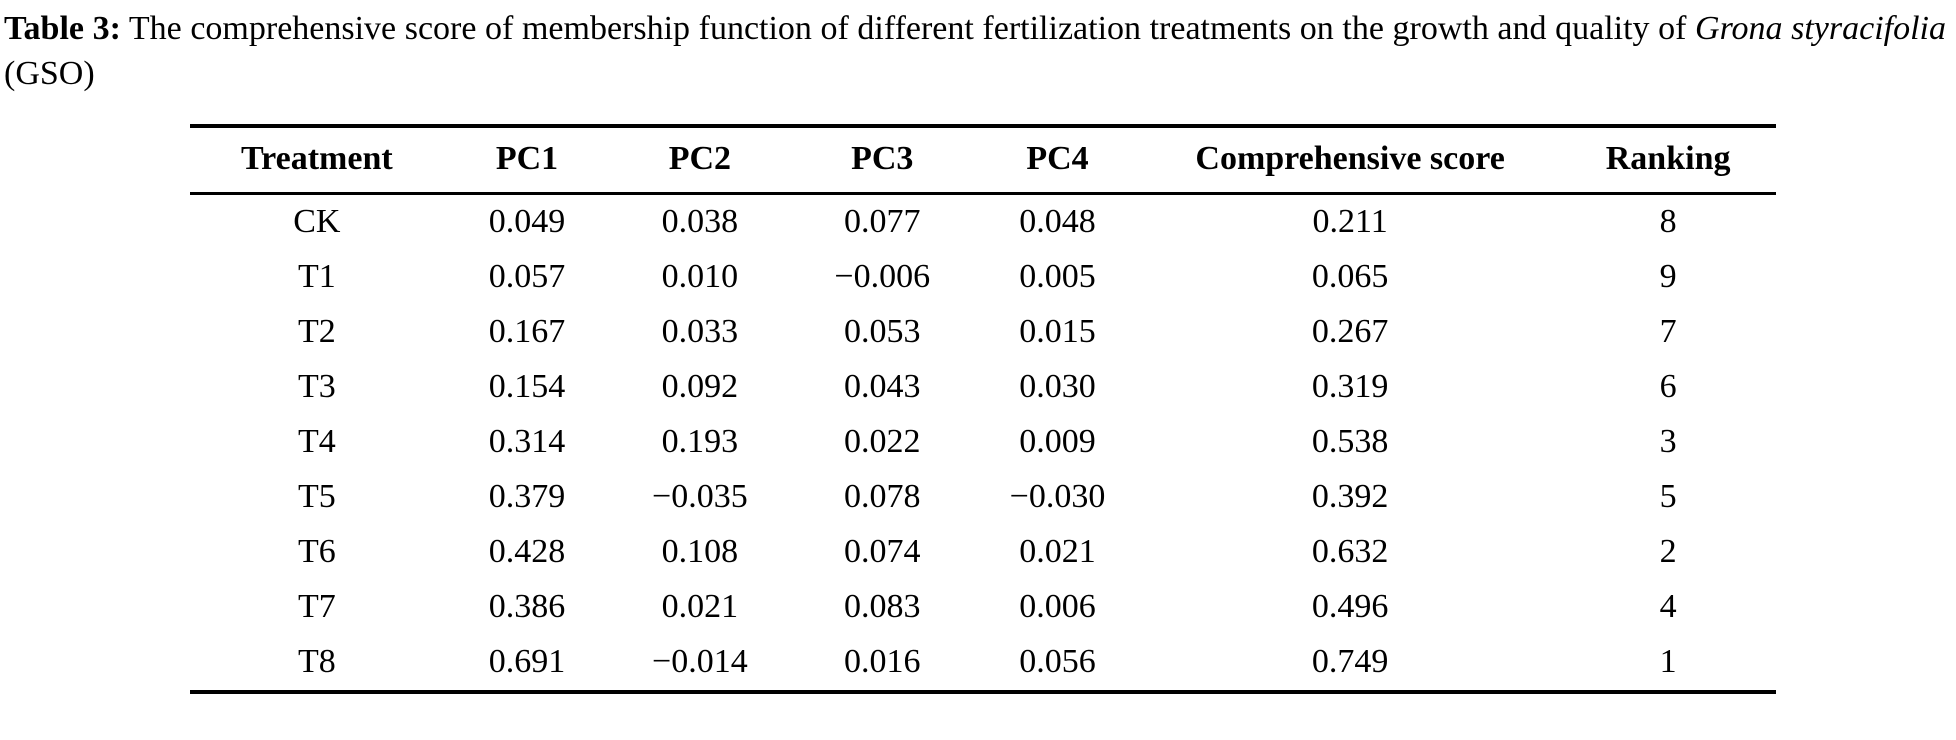 The width and height of the screenshot is (1956, 740). What do you see at coordinates (316, 442) in the screenshot?
I see `treatment-cell: T4` at bounding box center [316, 442].